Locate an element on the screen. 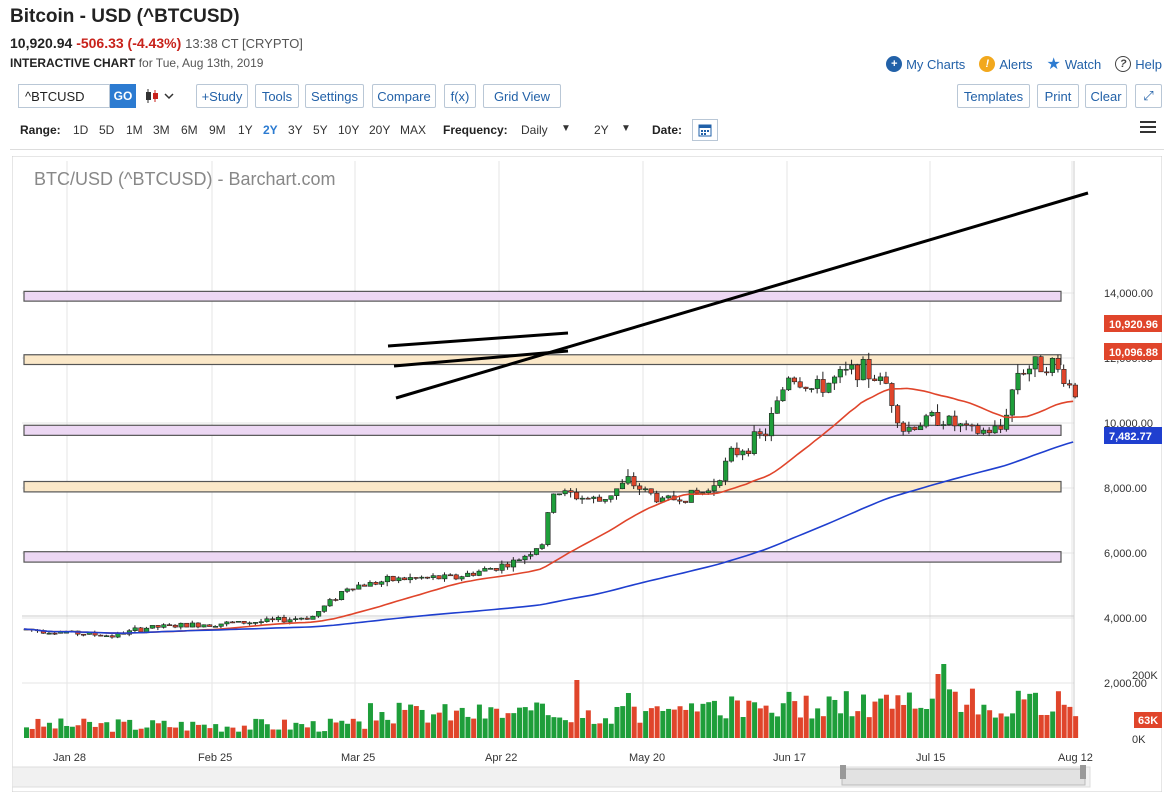 The width and height of the screenshot is (1174, 798). range-10y: 10Y is located at coordinates (349, 130).